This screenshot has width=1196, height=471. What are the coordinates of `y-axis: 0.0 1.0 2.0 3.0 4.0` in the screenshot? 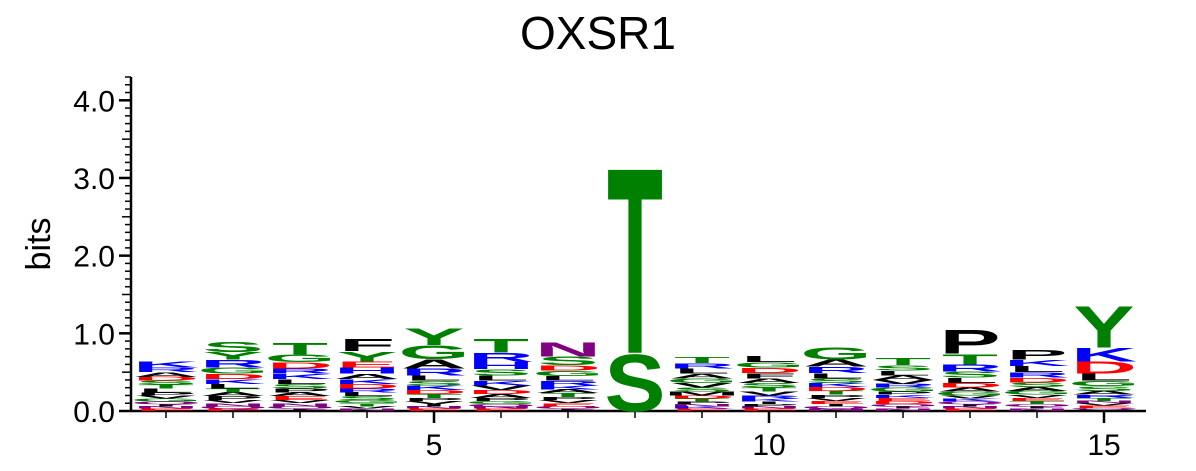 It's located at (103, 252).